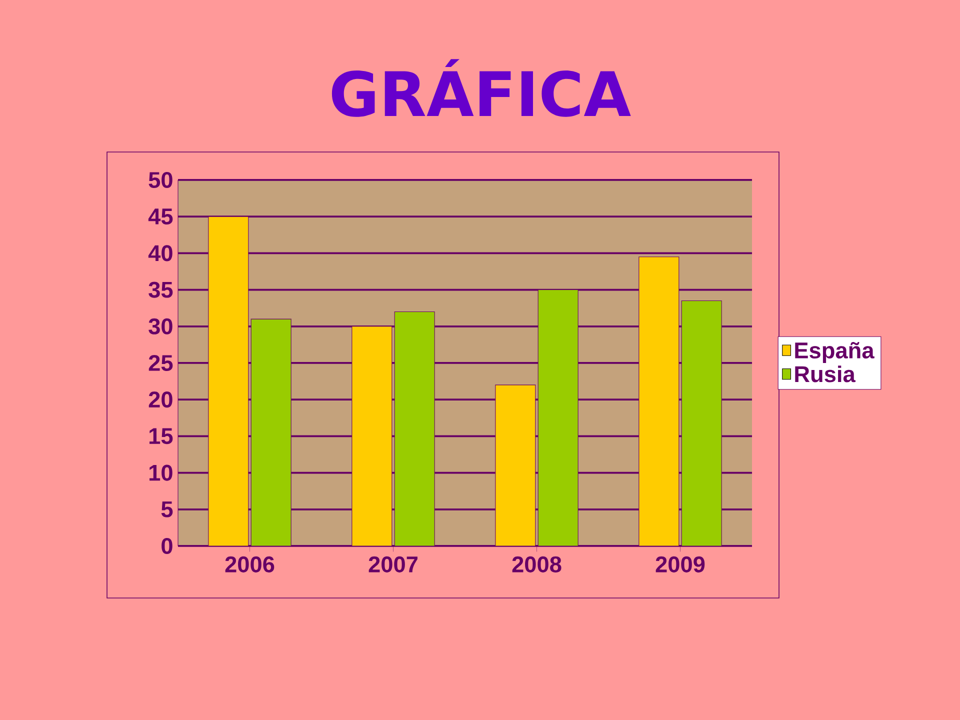  What do you see at coordinates (160, 216) in the screenshot?
I see `y-tick-label: 45` at bounding box center [160, 216].